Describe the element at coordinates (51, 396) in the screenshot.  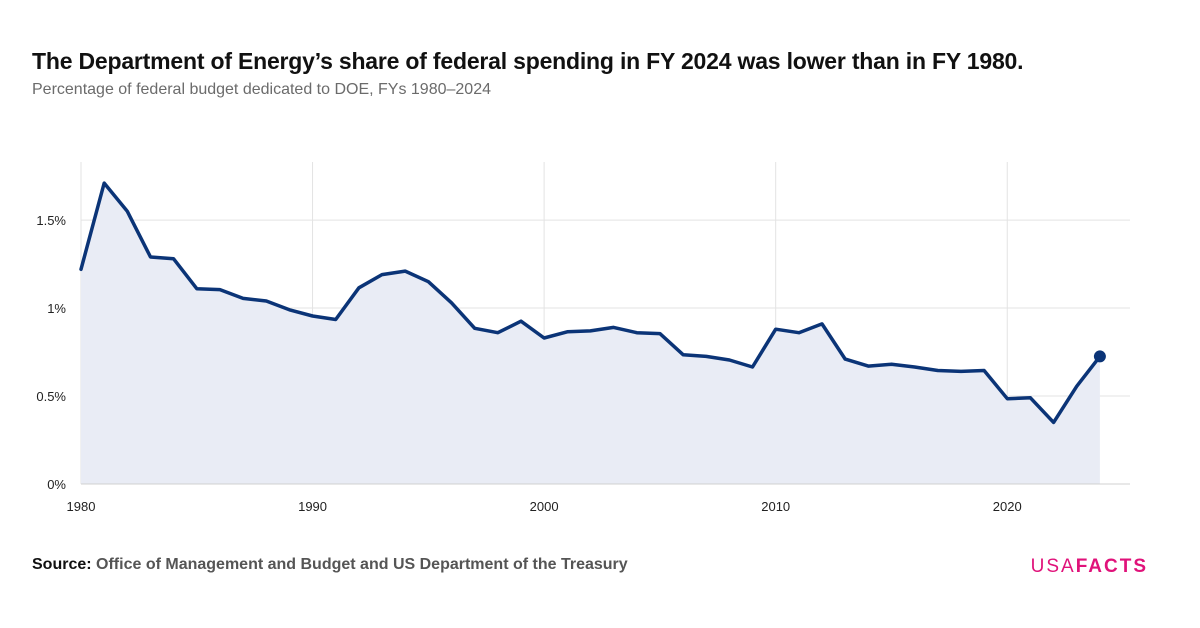
I see `y-tick-label: 0.5%` at that location.